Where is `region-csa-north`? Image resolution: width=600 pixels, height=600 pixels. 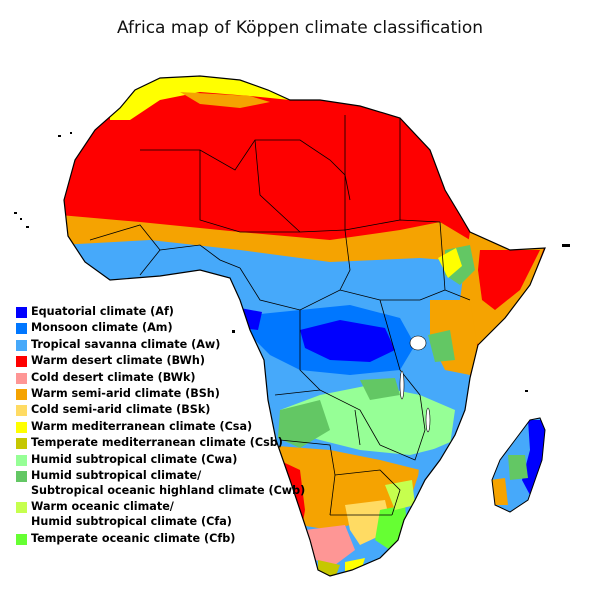 region-csa-north is located at coordinates (200, 98).